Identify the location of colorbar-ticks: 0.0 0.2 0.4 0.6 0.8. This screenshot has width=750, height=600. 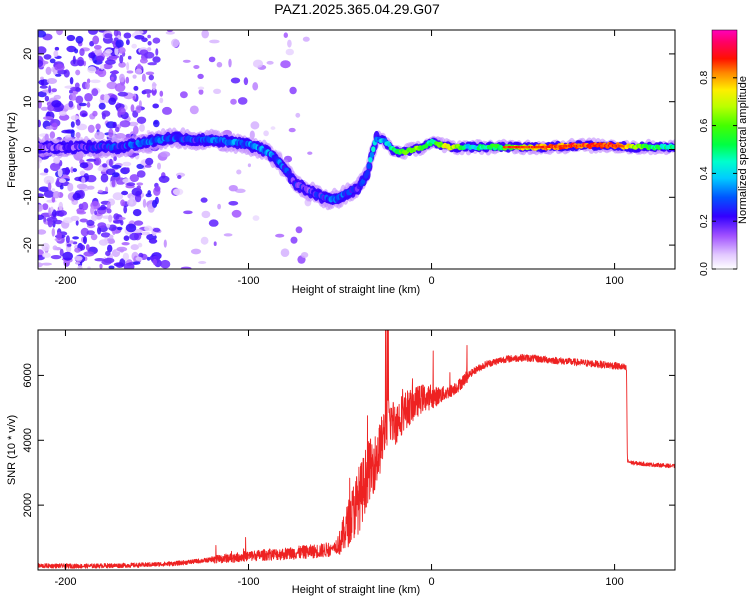
(718, 173).